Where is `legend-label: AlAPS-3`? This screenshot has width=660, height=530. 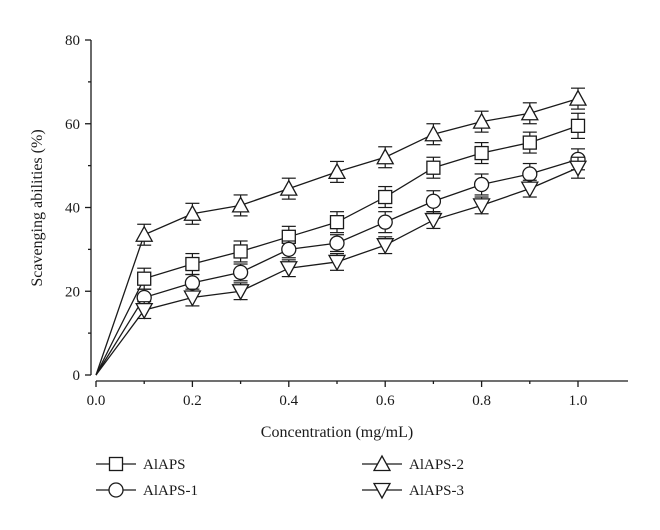
legend-label: AlAPS-3 is located at coordinates (436, 491).